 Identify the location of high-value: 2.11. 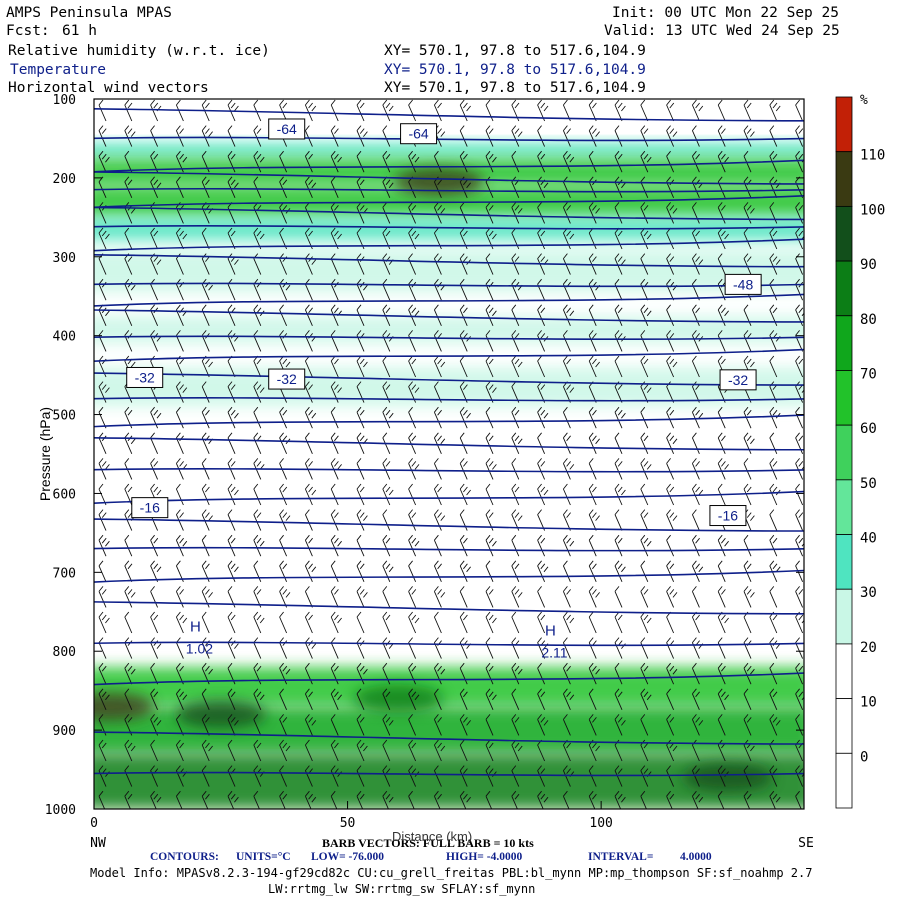
(554, 652).